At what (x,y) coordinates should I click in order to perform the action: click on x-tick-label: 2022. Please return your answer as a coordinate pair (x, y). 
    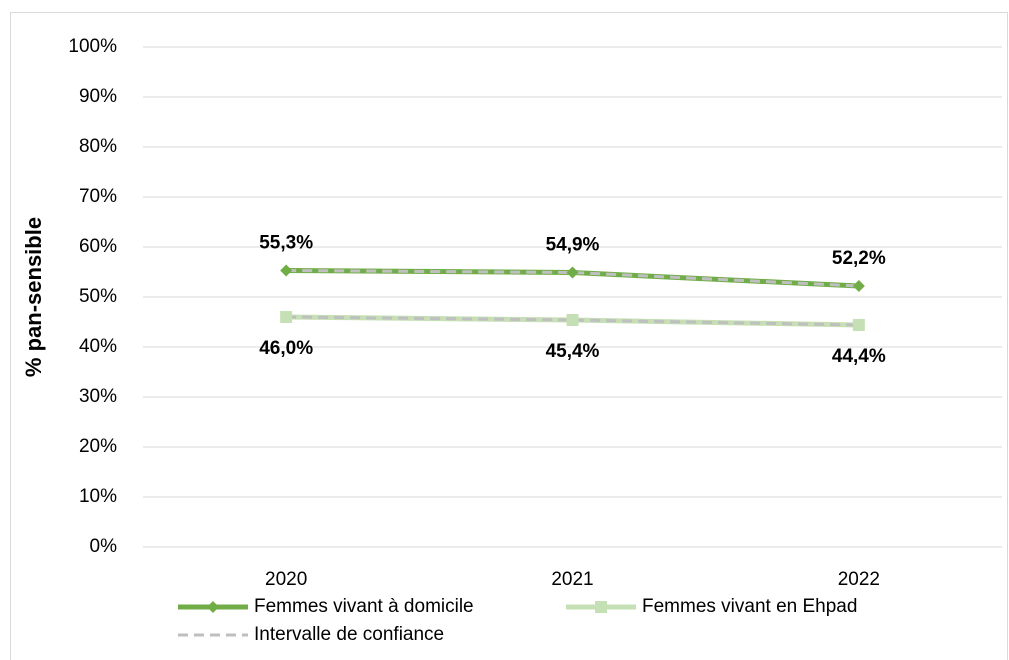
    Looking at the image, I should click on (859, 579).